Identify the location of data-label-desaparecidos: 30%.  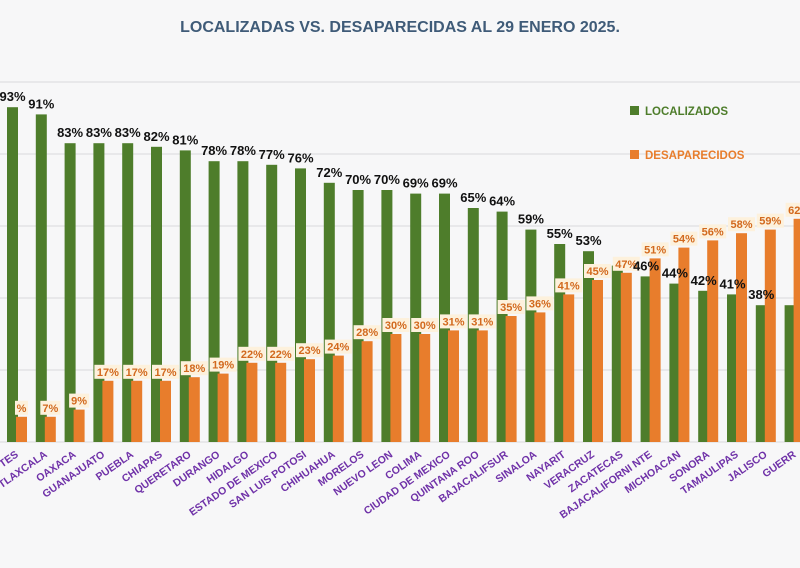
(396, 326).